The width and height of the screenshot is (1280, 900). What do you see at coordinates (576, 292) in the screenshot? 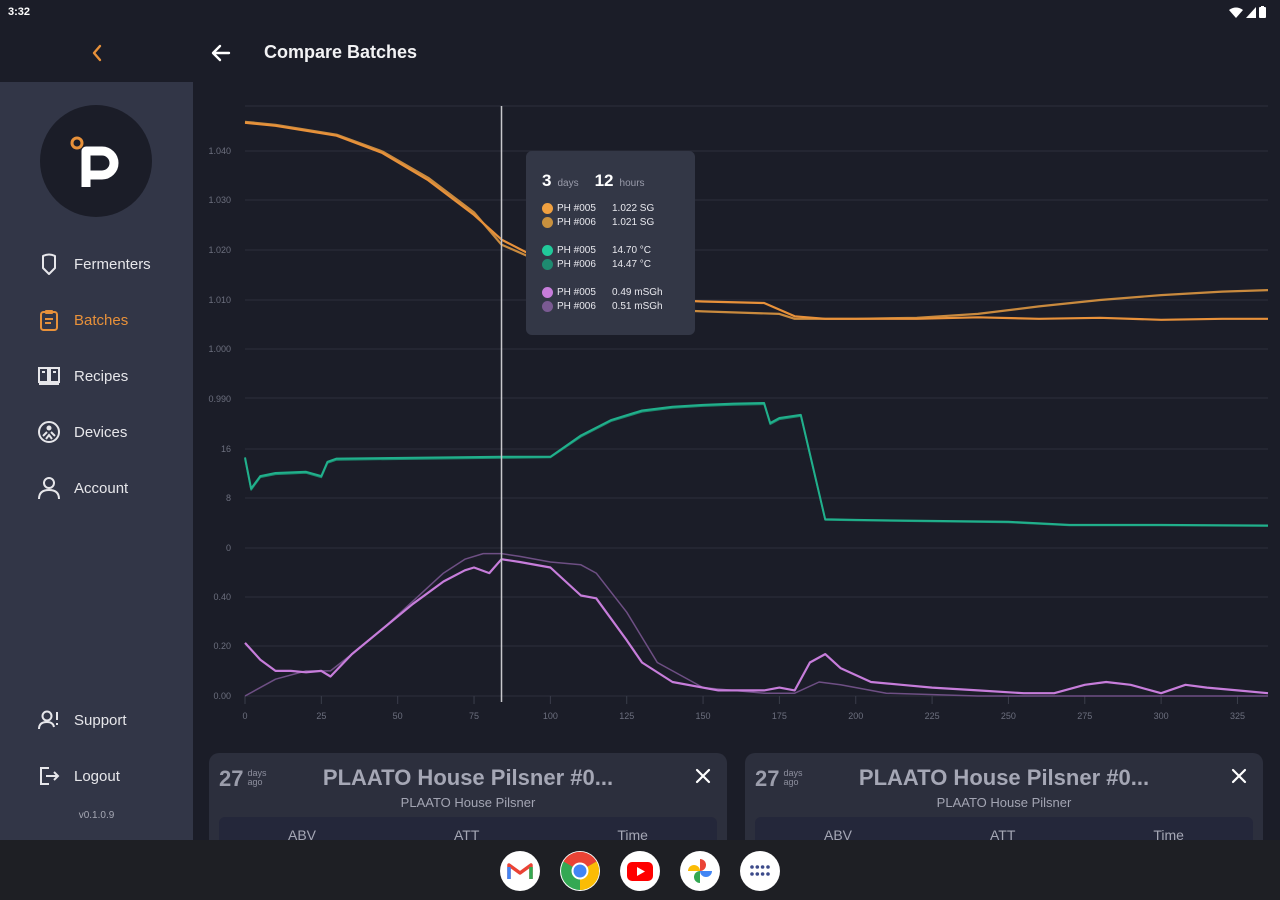
I see `tooltip-series-name: PH #005` at bounding box center [576, 292].